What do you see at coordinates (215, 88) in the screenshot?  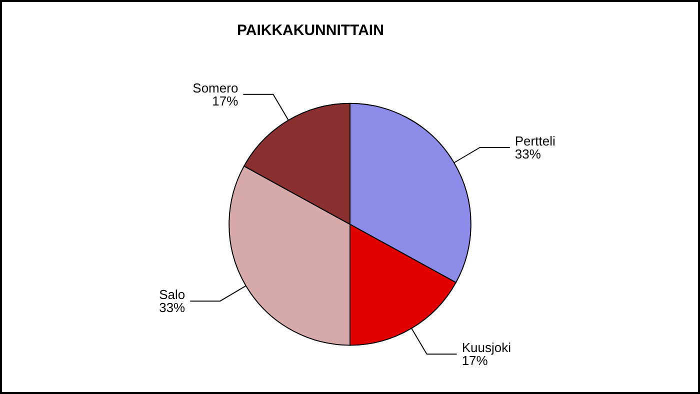 I see `slice-label: Somero` at bounding box center [215, 88].